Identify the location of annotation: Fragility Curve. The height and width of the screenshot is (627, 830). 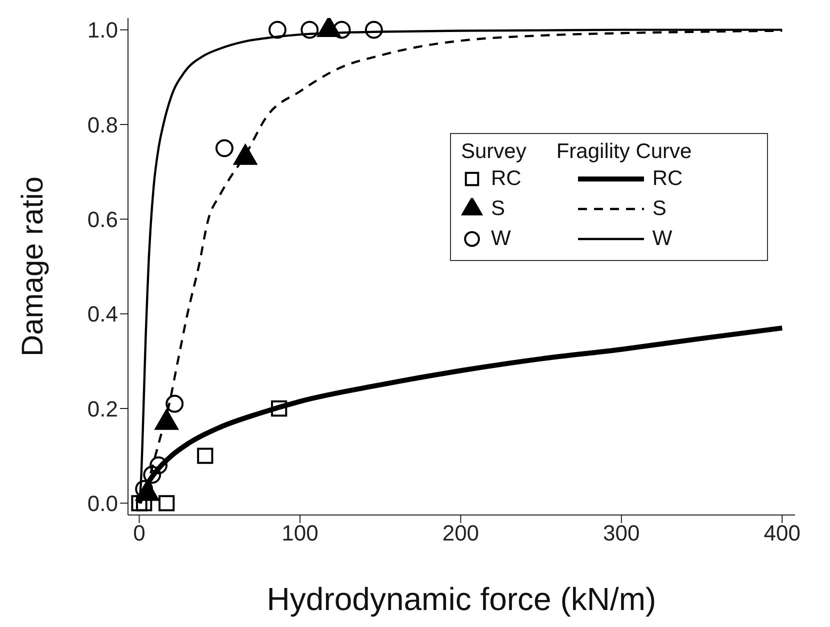
(624, 152).